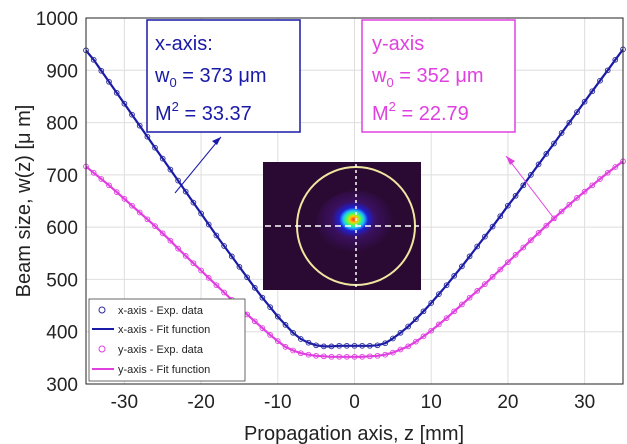 The height and width of the screenshot is (444, 627). I want to click on arrow-x-head, so click(216, 141).